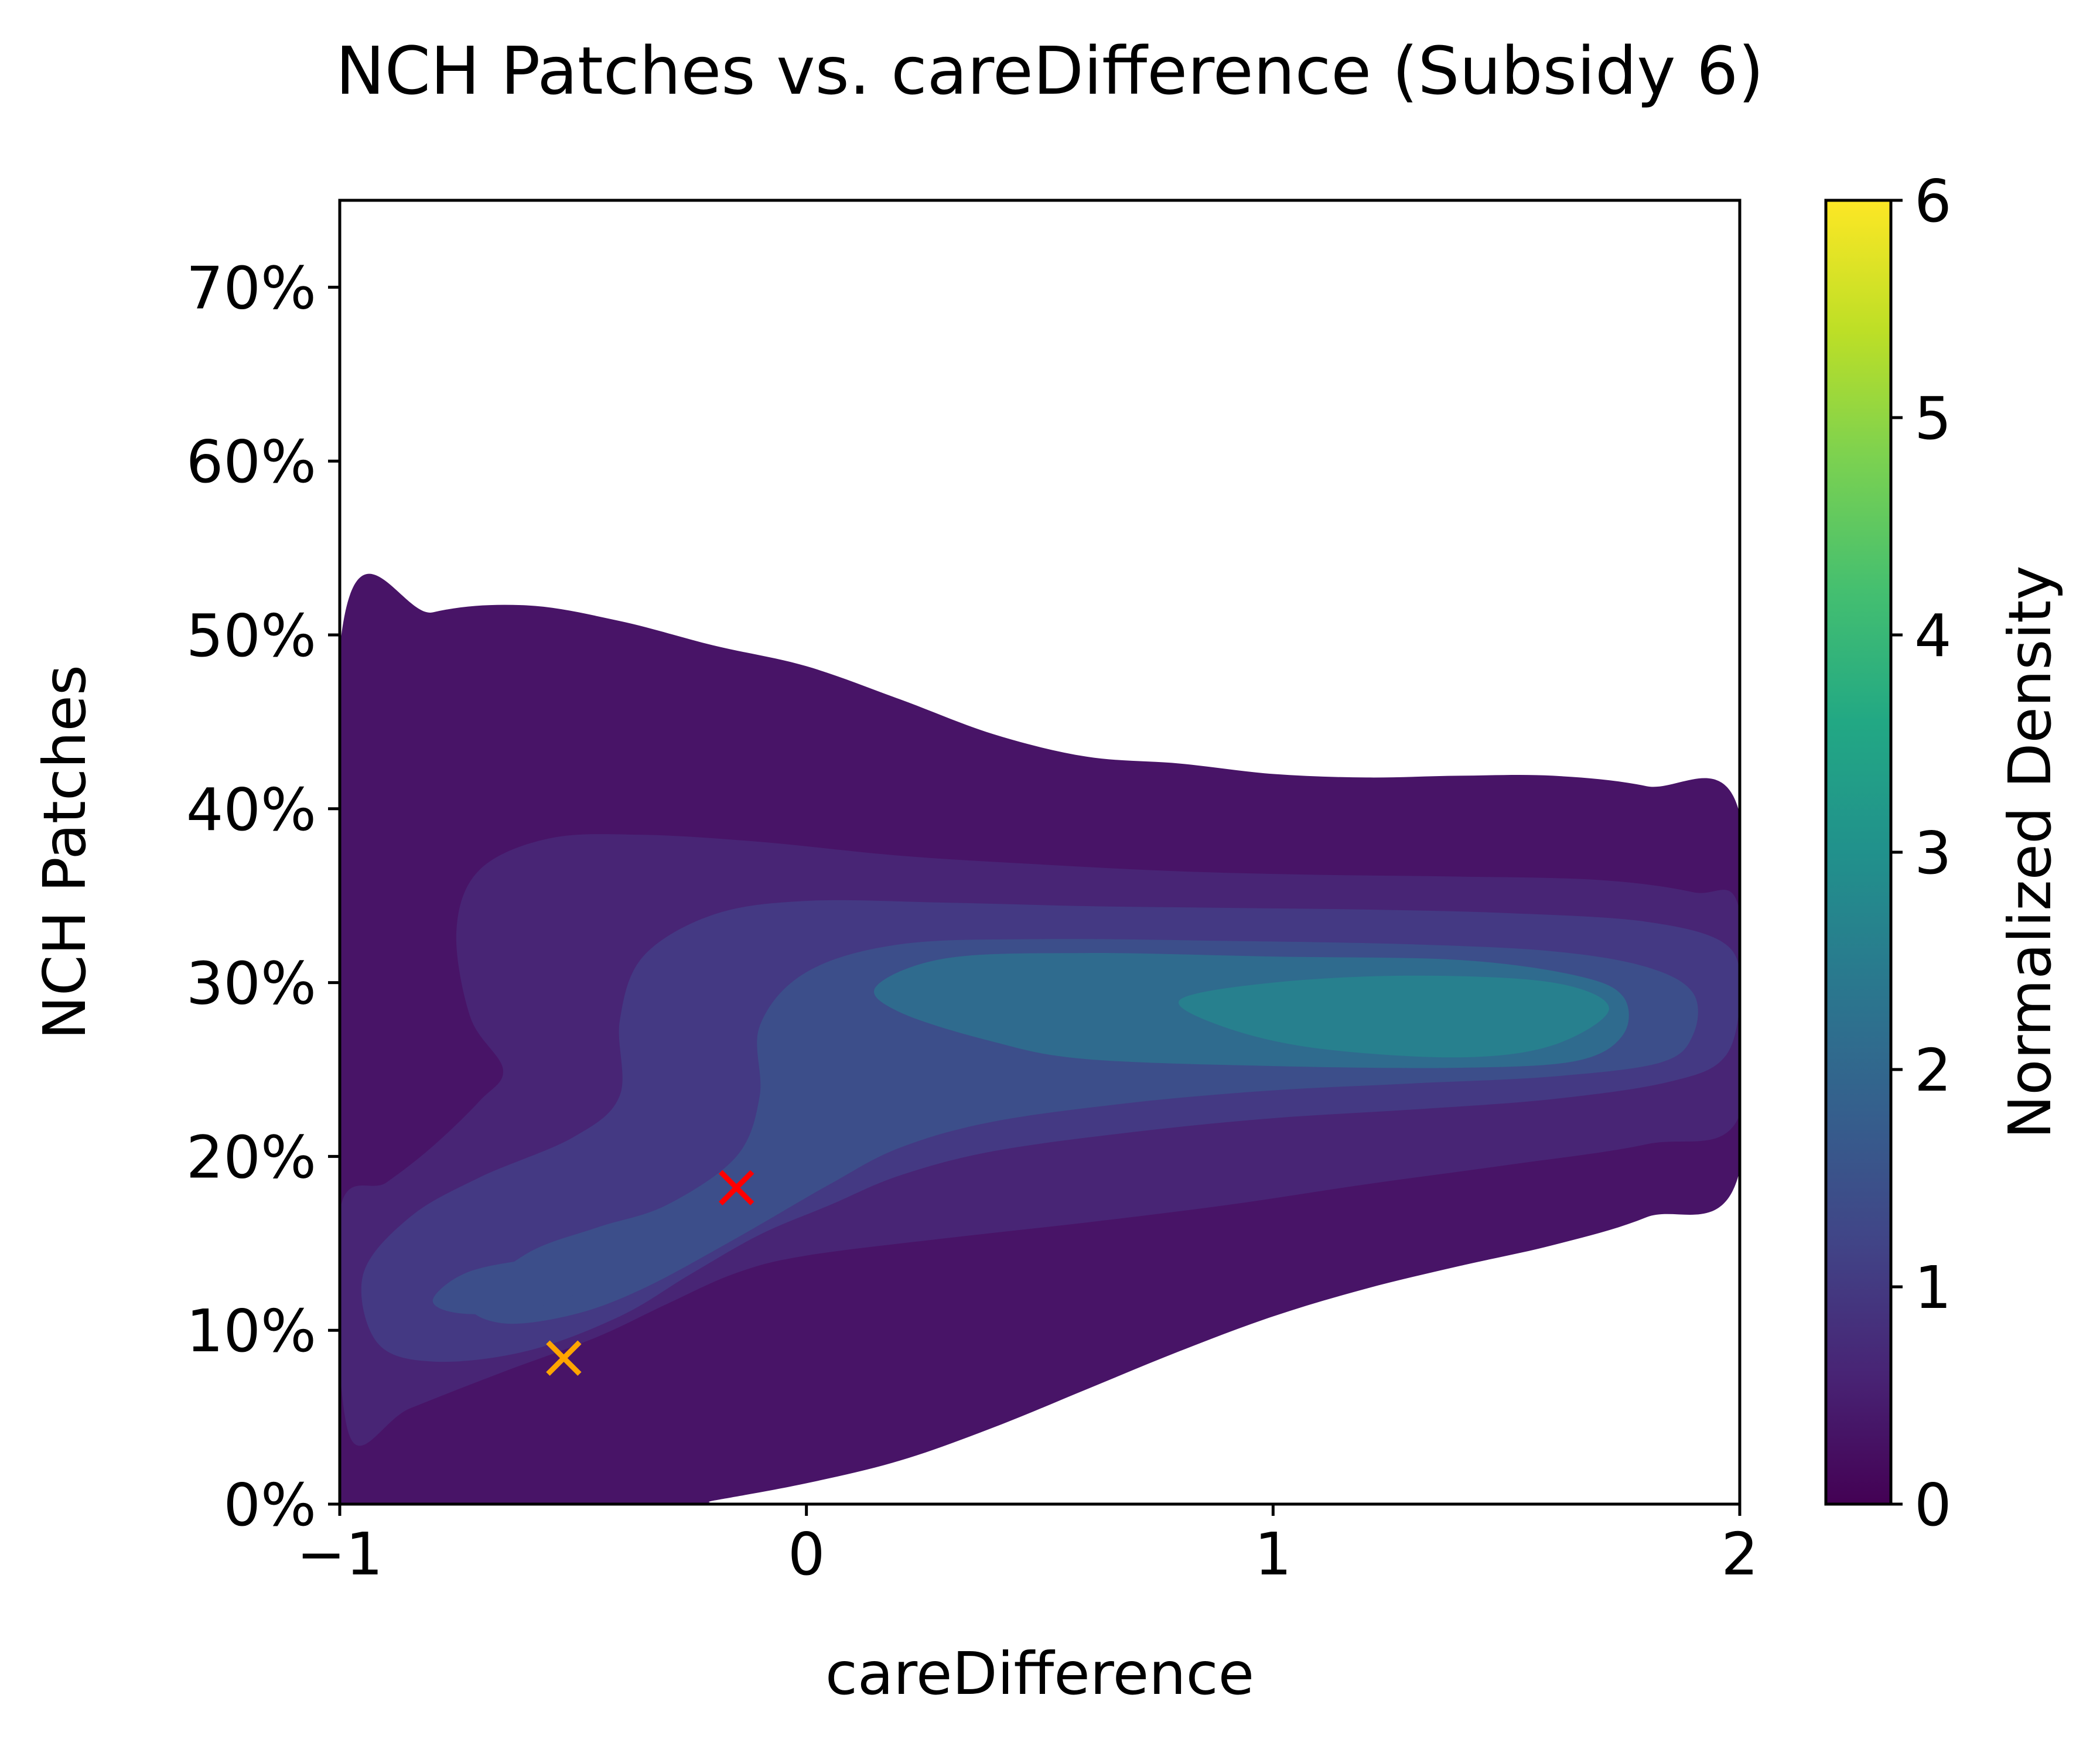  What do you see at coordinates (263, 896) in the screenshot?
I see `y-axis: 0% 10% 20% 30% 40% 50% 60% 70%` at bounding box center [263, 896].